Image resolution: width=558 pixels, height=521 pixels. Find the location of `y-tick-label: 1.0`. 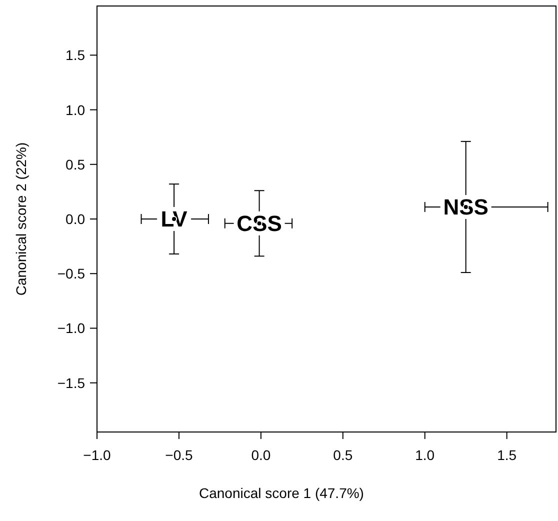

y-tick-label: 1.0 is located at coordinates (76, 110).